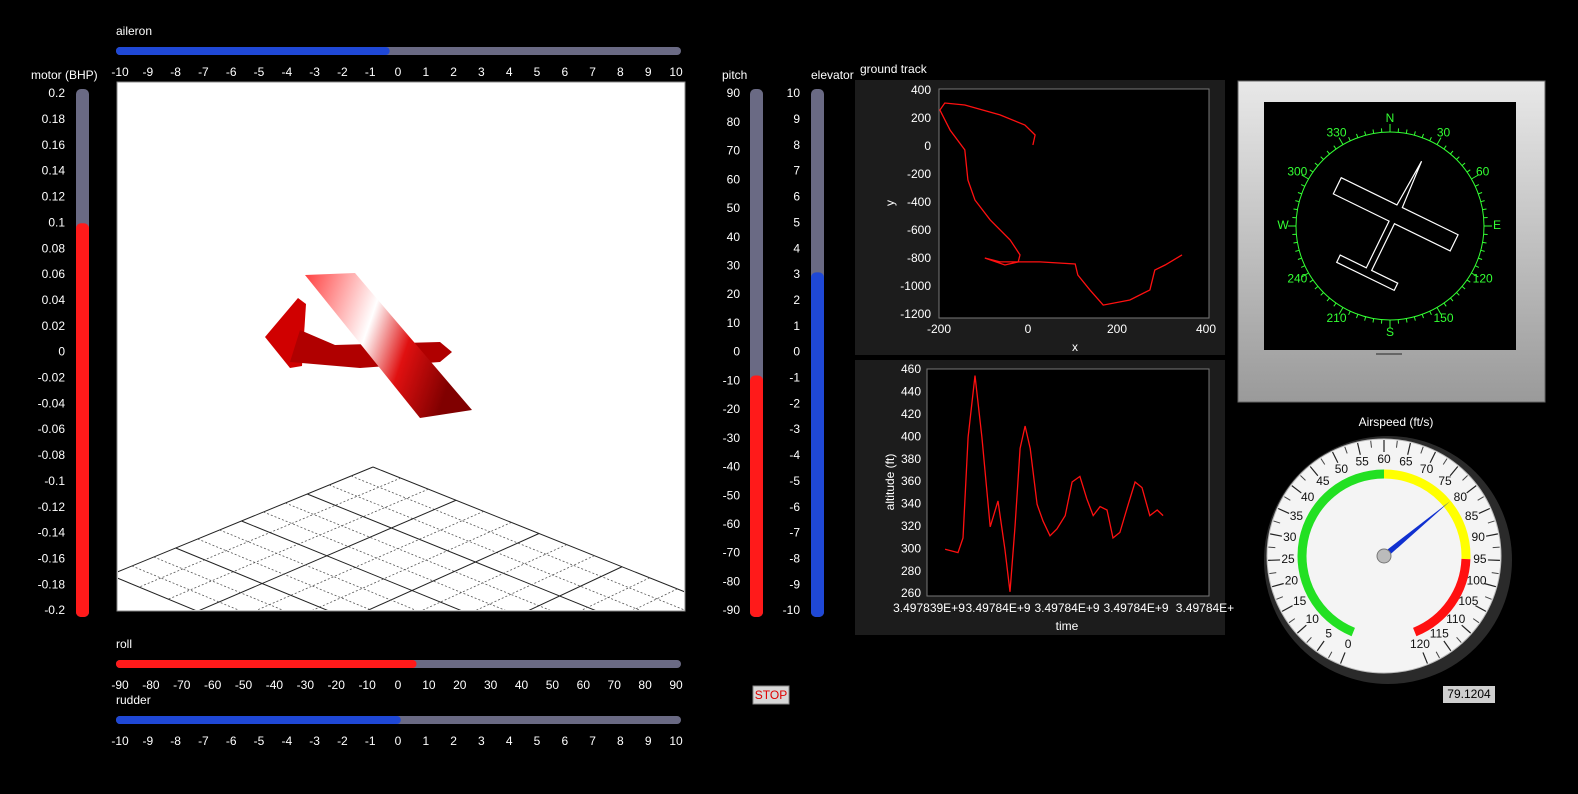 This screenshot has width=1578, height=794. Describe the element at coordinates (732, 581) in the screenshot. I see `scale-label: -80` at that location.